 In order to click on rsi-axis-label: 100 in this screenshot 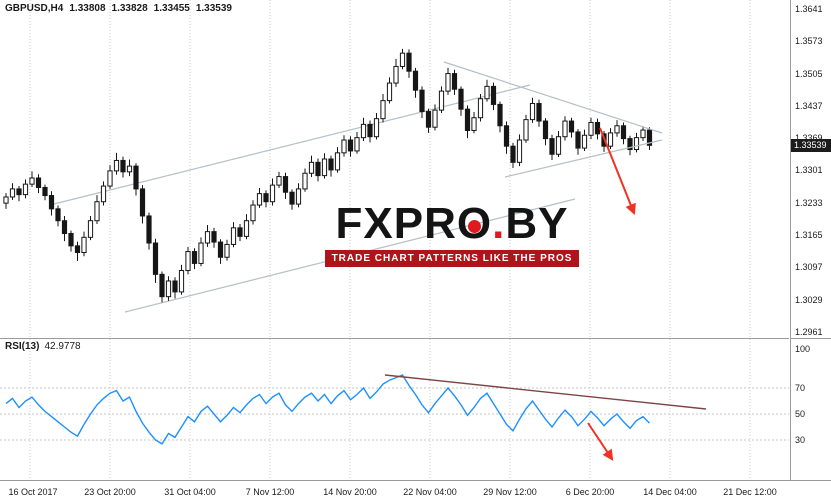, I will do `click(803, 349)`.